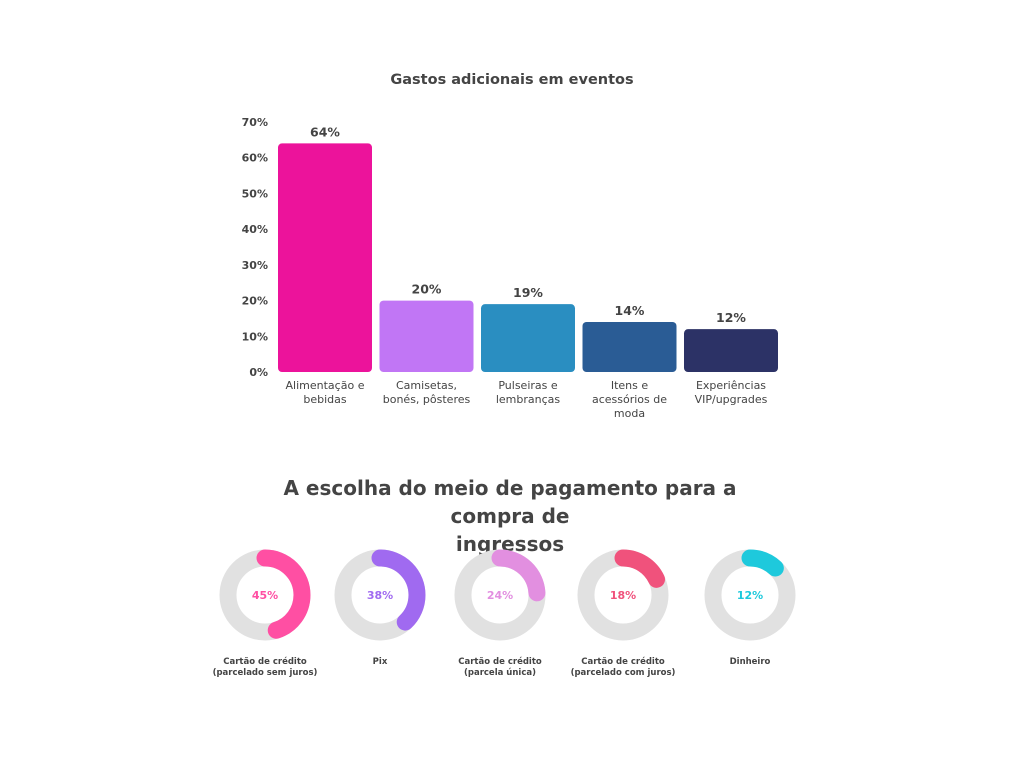 The image size is (1024, 770). Describe the element at coordinates (630, 310) in the screenshot. I see `bar-value-label: 14%` at that location.